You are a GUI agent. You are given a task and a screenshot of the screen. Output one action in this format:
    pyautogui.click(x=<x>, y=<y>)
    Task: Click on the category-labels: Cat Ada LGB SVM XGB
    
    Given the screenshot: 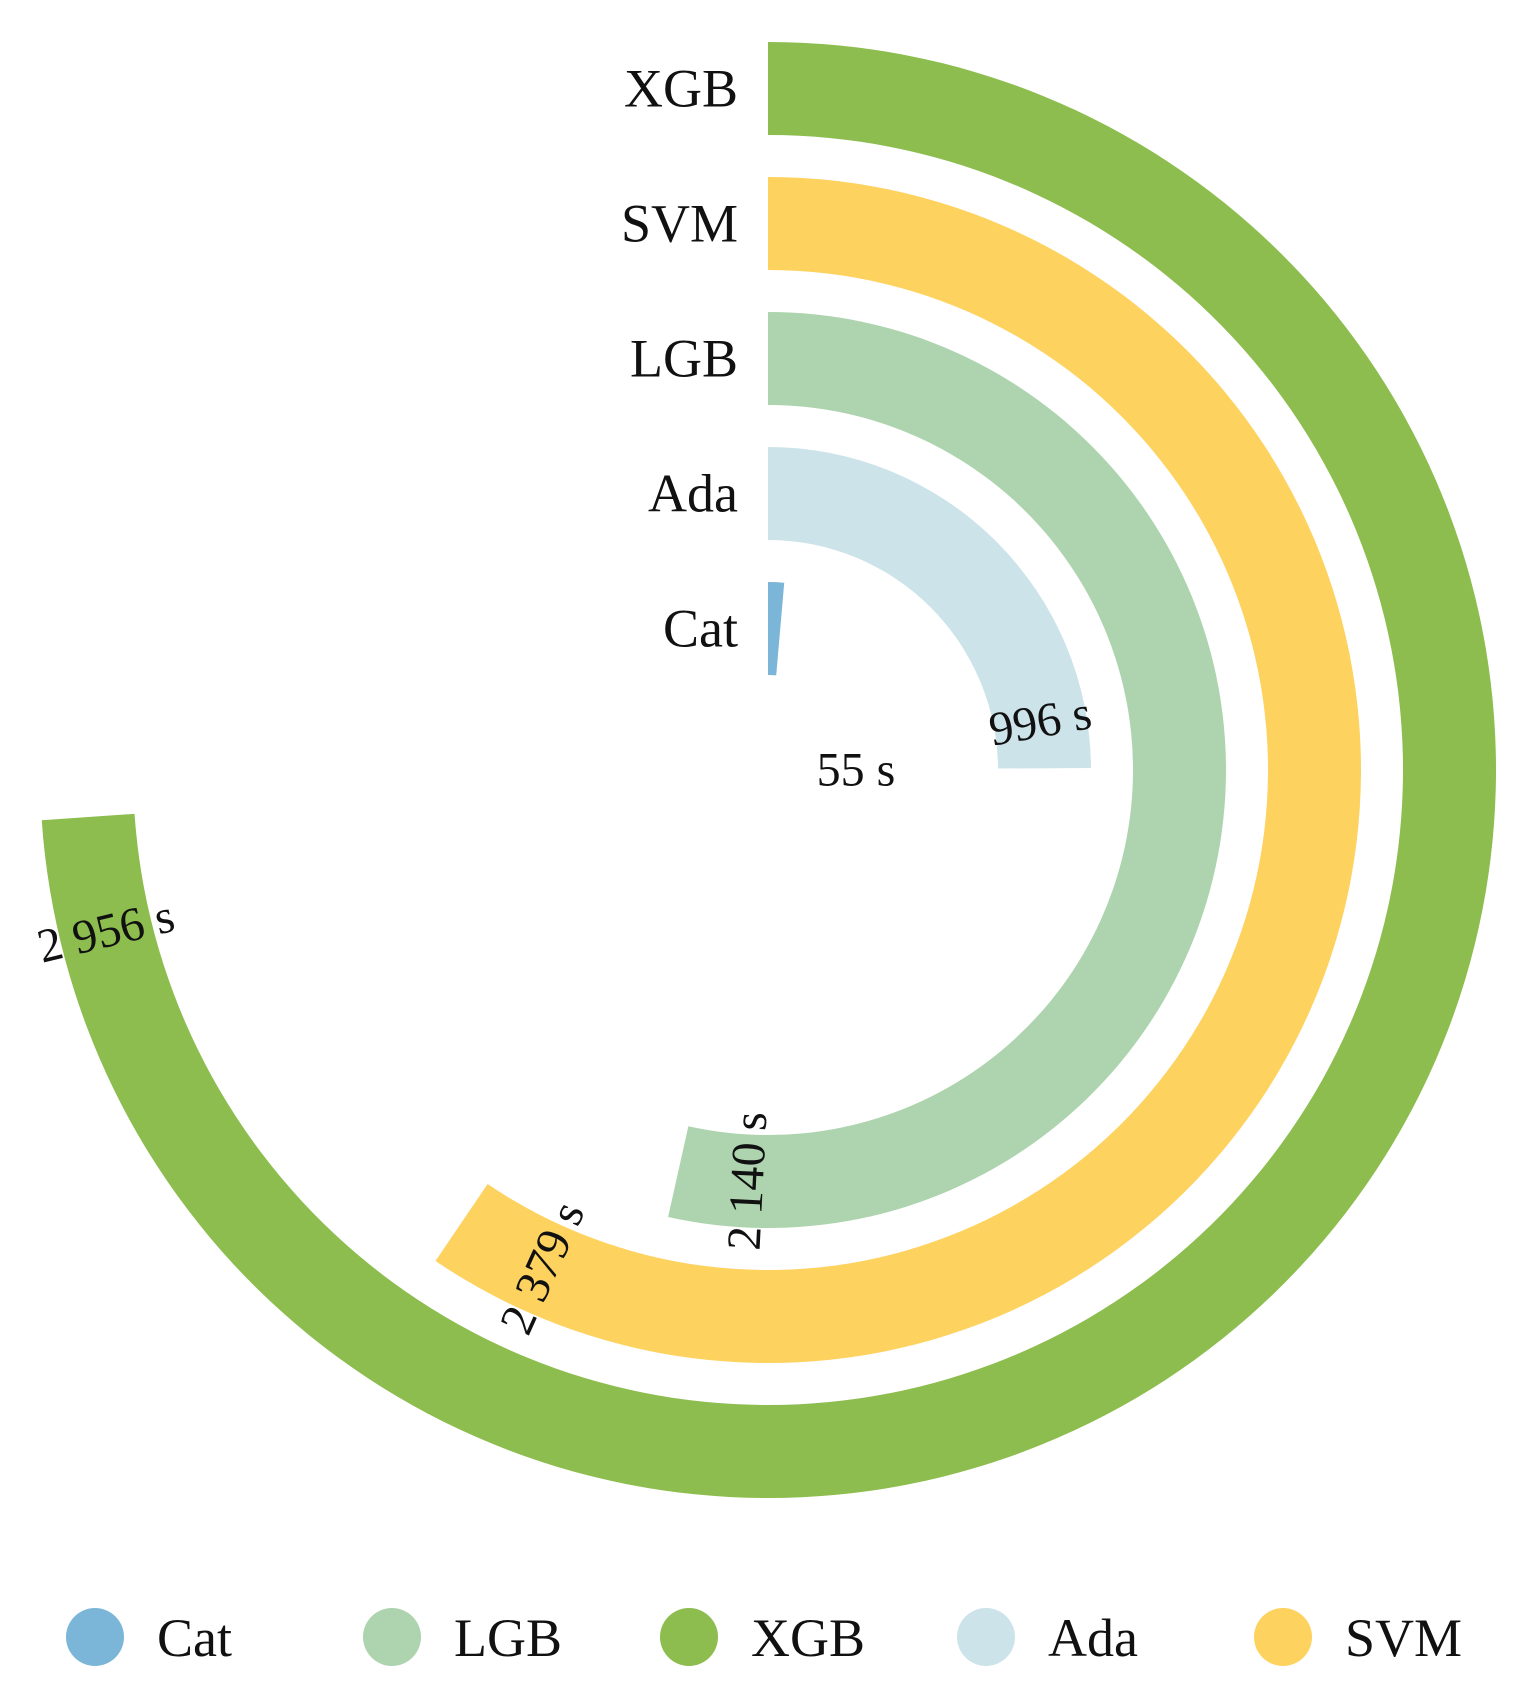 What is the action you would take?
    pyautogui.click(x=679, y=359)
    